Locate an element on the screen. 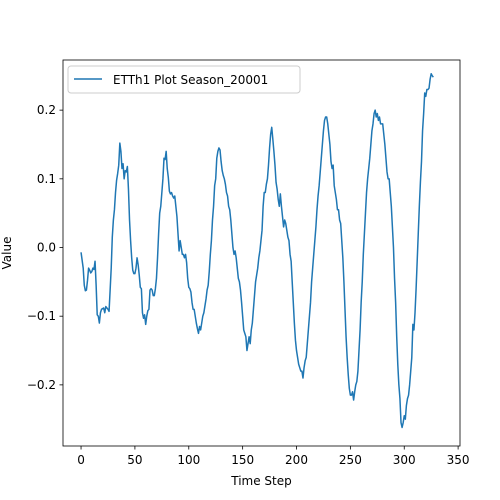  x-axis-label: Time Step is located at coordinates (261, 481).